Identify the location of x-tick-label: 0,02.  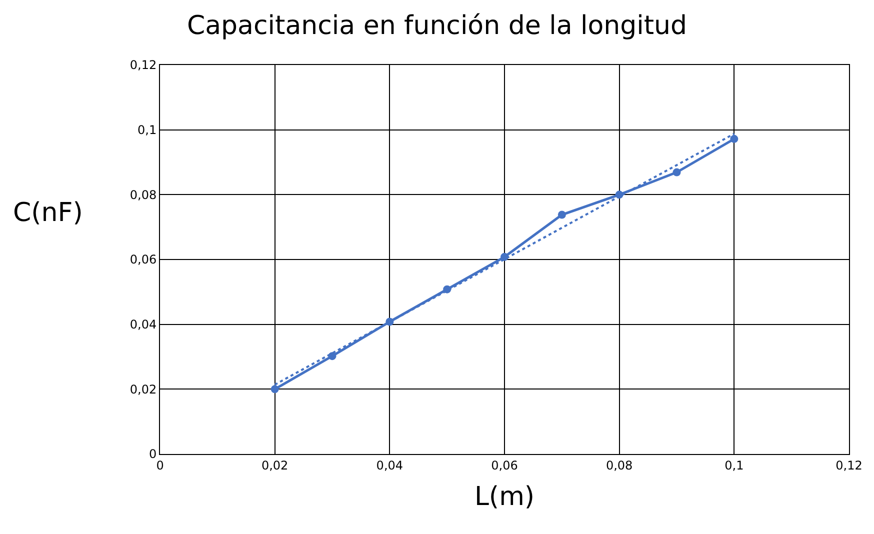
(274, 465).